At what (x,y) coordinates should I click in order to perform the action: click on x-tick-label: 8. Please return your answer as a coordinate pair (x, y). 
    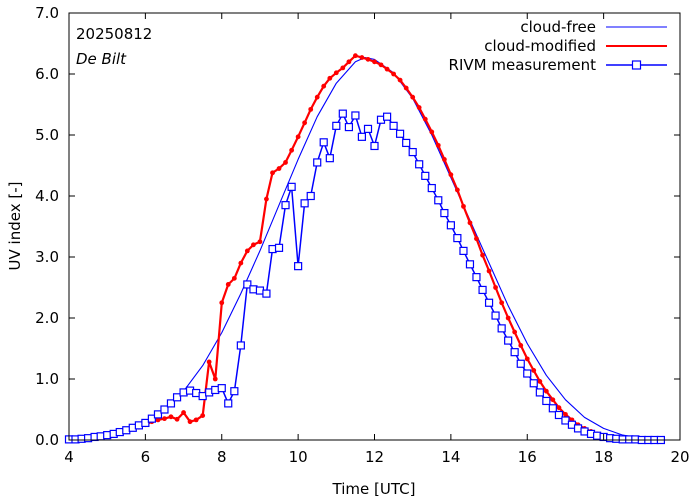
    Looking at the image, I should click on (222, 457).